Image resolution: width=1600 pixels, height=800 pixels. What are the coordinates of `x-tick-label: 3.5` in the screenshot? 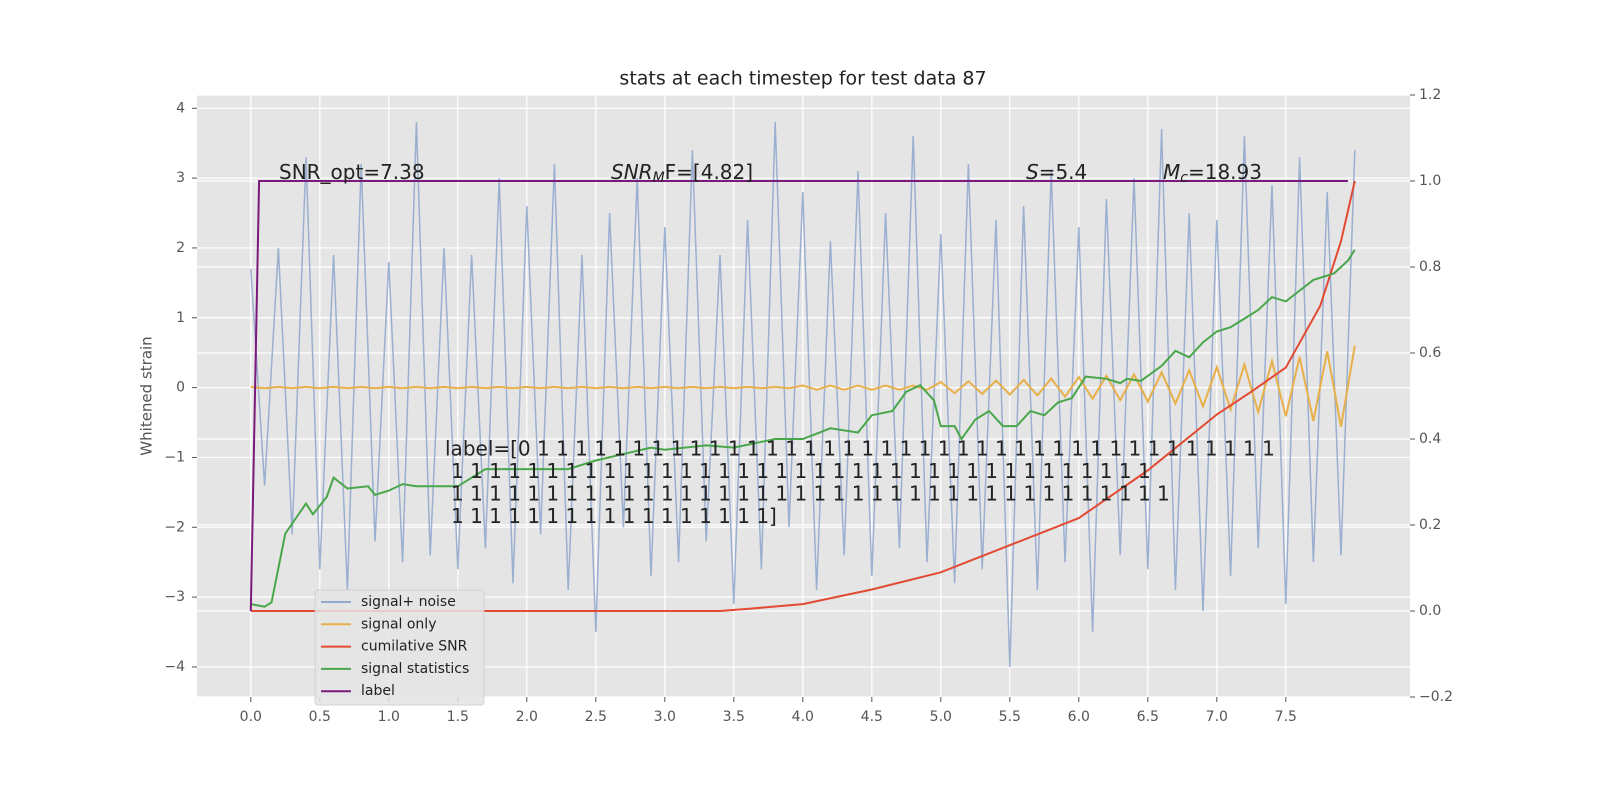 It's located at (734, 717).